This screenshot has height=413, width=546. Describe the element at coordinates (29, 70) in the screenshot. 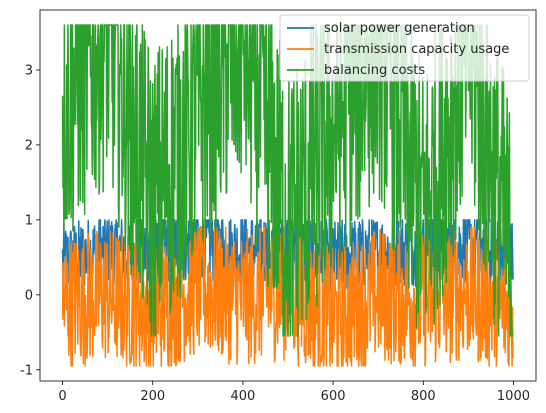

I see `y-tick-label: 3` at that location.